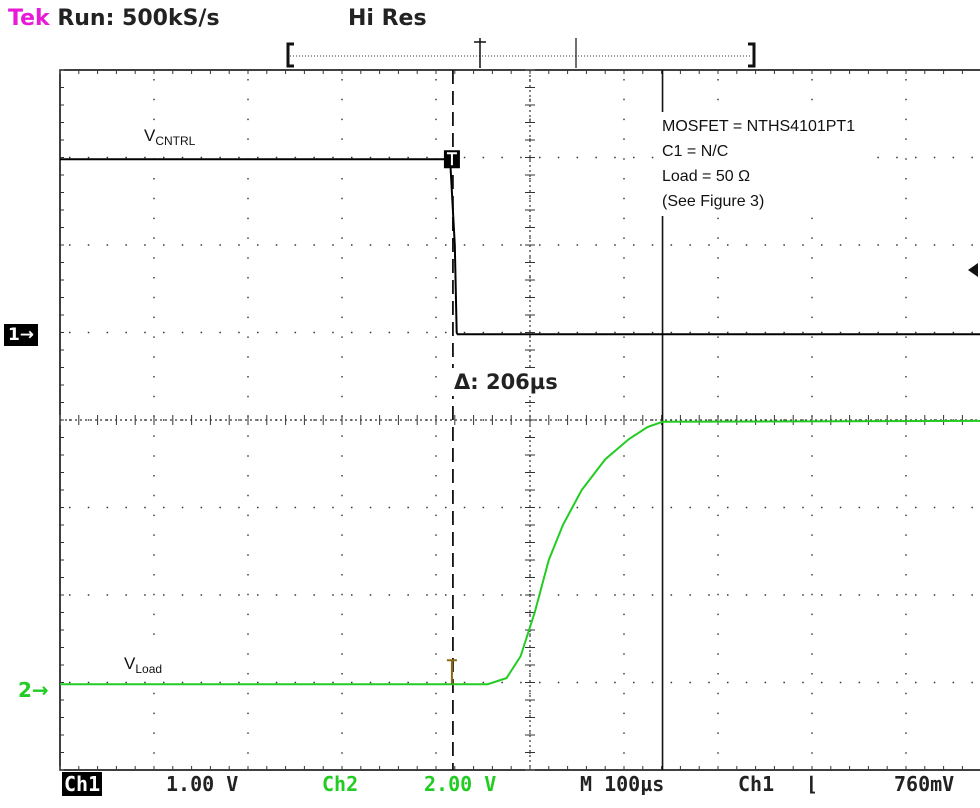 Image resolution: width=980 pixels, height=808 pixels. I want to click on vload-label: VLoad, so click(143, 665).